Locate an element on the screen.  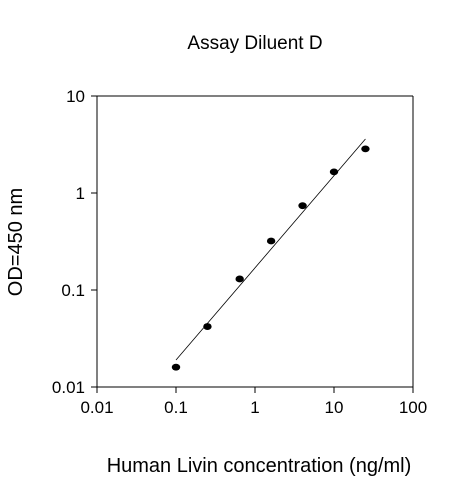
x-axis-title: Human Livin concentration (ng/ml) is located at coordinates (259, 466).